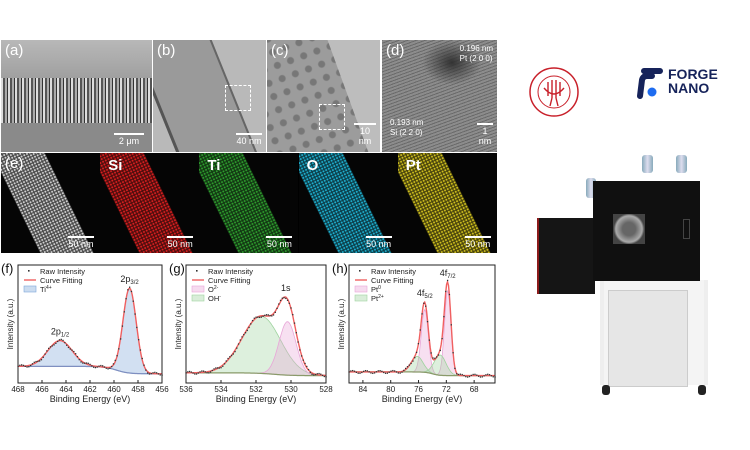 The image size is (750, 450). Describe the element at coordinates (66, 389) in the screenshot. I see `x-tick-label: 464` at that location.